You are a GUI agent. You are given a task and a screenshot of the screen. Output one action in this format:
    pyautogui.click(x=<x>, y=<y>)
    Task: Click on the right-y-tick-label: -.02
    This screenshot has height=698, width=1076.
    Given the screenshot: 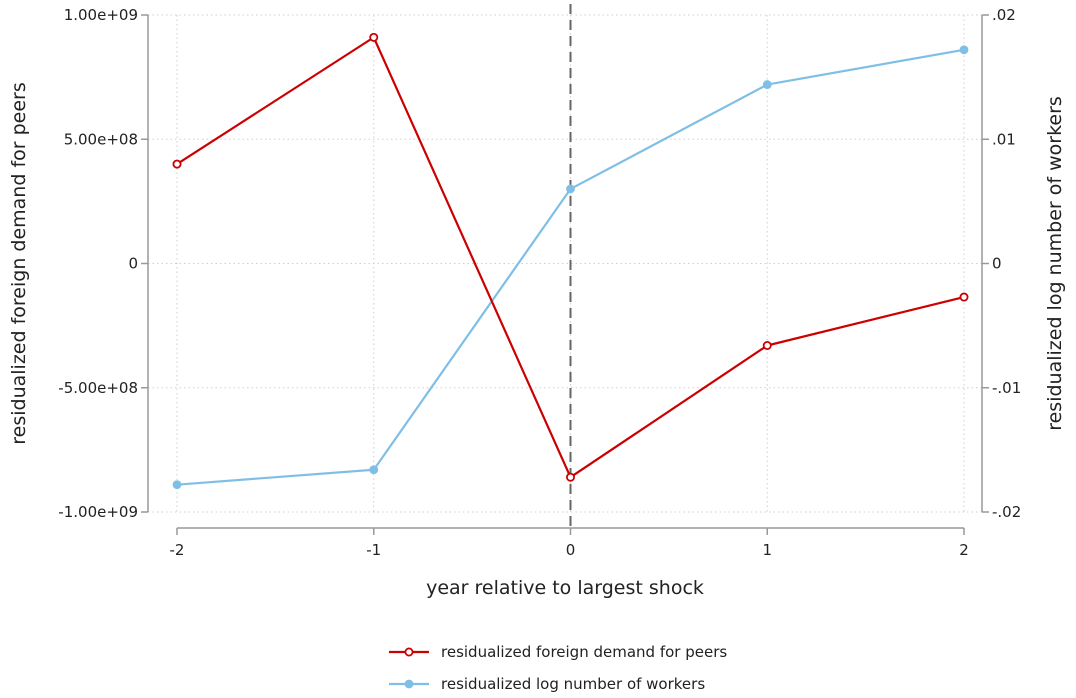 What is the action you would take?
    pyautogui.click(x=1006, y=512)
    